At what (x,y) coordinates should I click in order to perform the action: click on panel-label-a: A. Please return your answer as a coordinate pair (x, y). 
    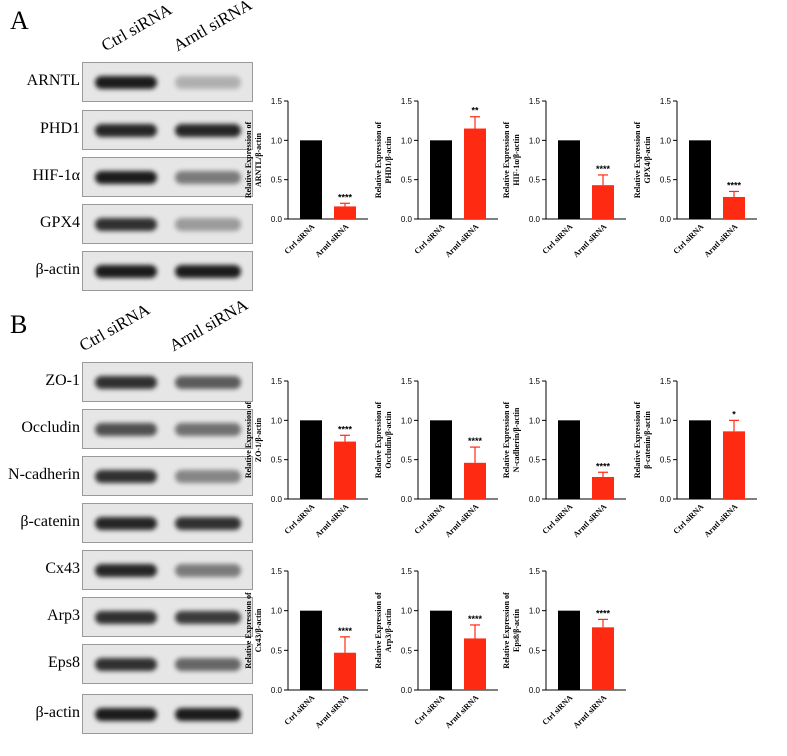
    Looking at the image, I should click on (19, 20).